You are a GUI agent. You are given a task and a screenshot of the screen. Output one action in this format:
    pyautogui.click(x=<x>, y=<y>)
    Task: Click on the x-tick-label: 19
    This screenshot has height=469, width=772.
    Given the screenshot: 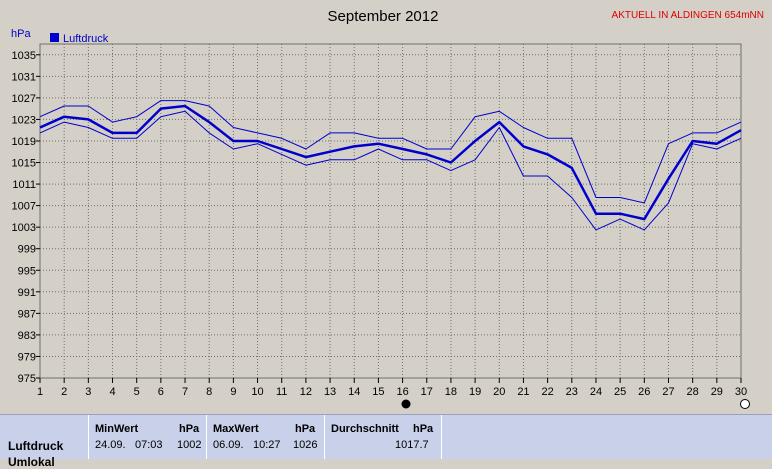 What is the action you would take?
    pyautogui.click(x=475, y=392)
    